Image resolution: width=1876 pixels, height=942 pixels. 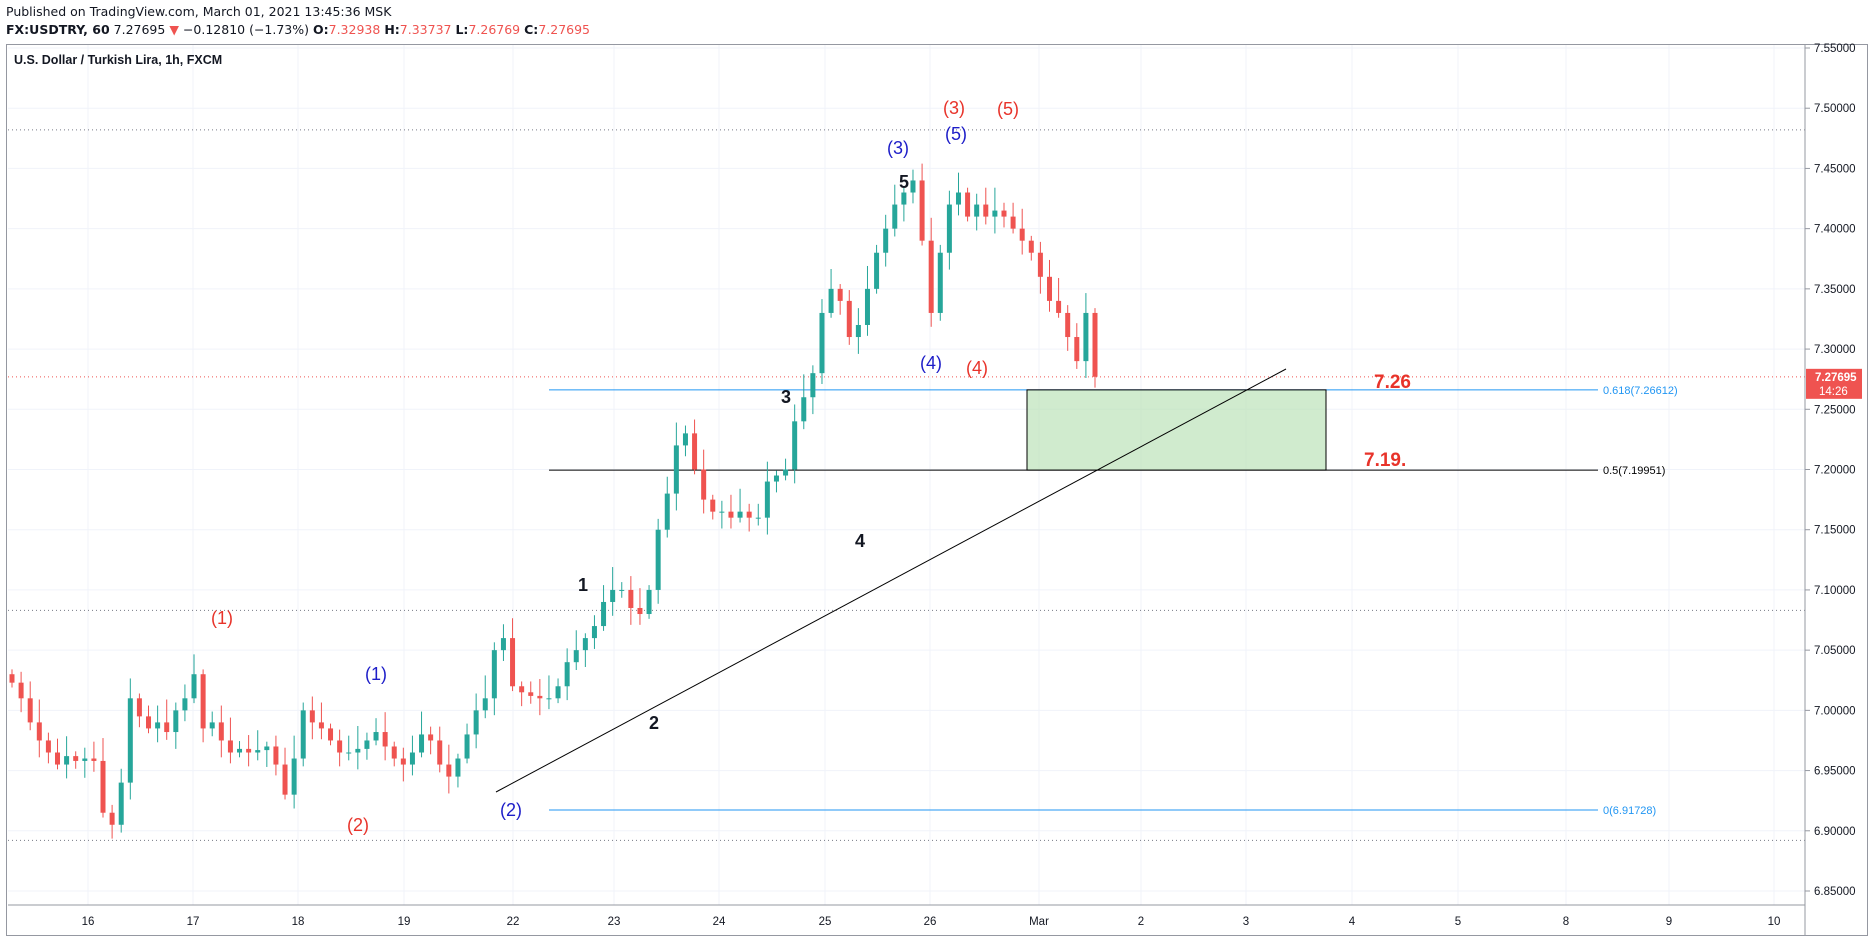 What do you see at coordinates (904, 182) in the screenshot?
I see `wave-label: 5` at bounding box center [904, 182].